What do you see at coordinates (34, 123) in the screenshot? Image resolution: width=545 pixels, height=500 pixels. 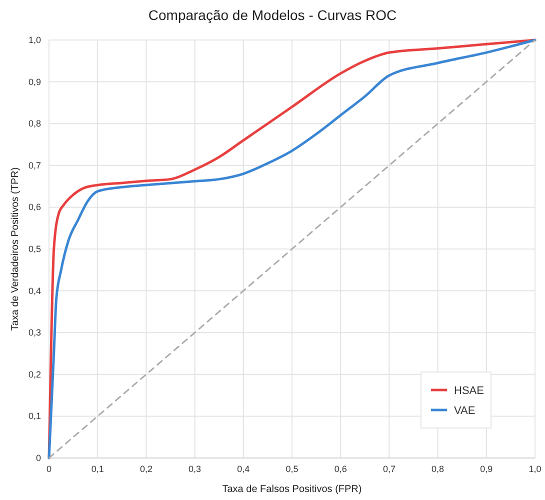 I see `y-tick-label: 0,8` at bounding box center [34, 123].